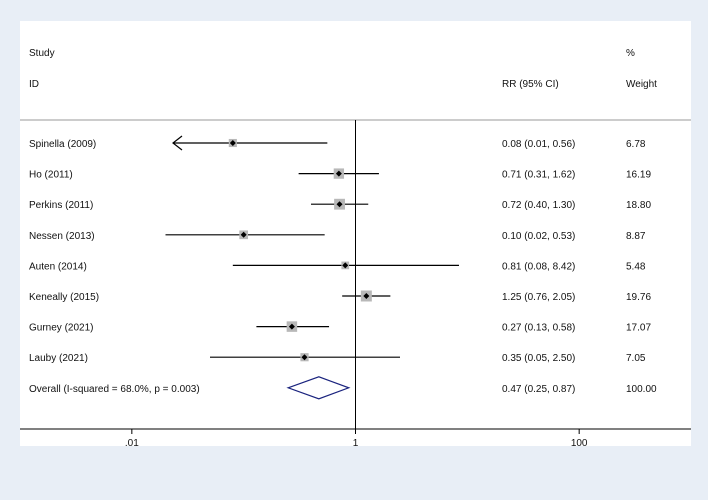 The height and width of the screenshot is (500, 708). I want to click on study-name: Nessen (2013), so click(62, 236).